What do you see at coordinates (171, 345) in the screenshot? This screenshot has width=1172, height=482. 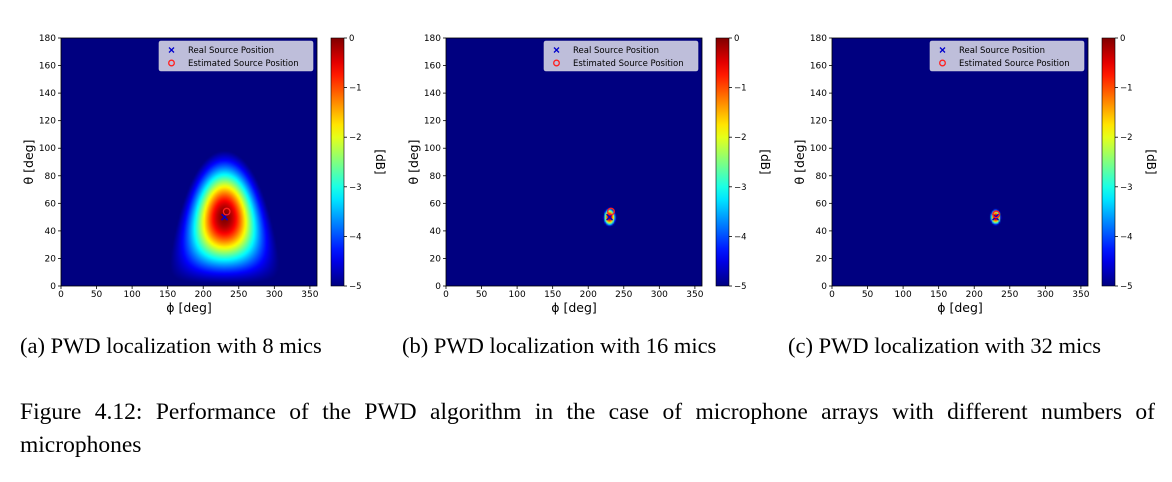 I see `subplot-a-caption: (a) PWD localization with 8 mics` at bounding box center [171, 345].